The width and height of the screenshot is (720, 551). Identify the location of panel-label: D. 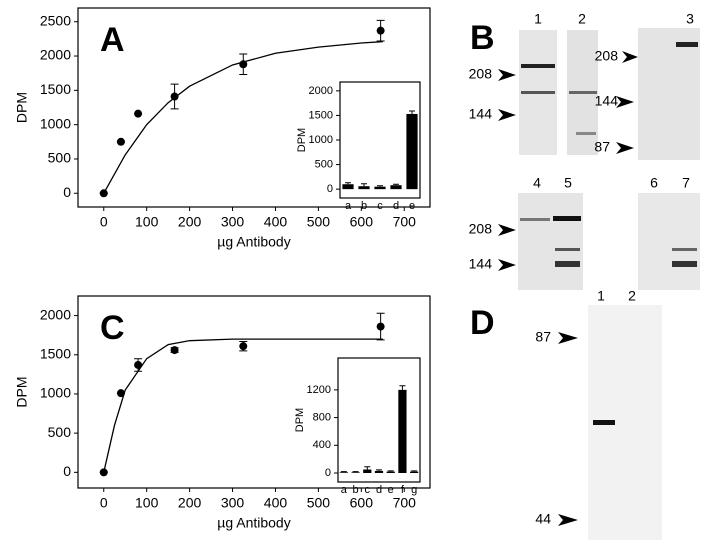
(482, 323).